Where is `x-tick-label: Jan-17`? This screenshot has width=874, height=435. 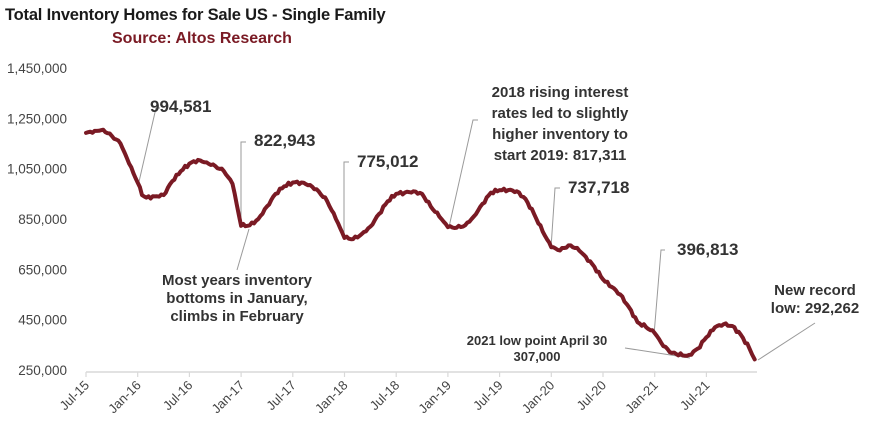
x-tick-label: Jan-17 is located at coordinates (228, 397).